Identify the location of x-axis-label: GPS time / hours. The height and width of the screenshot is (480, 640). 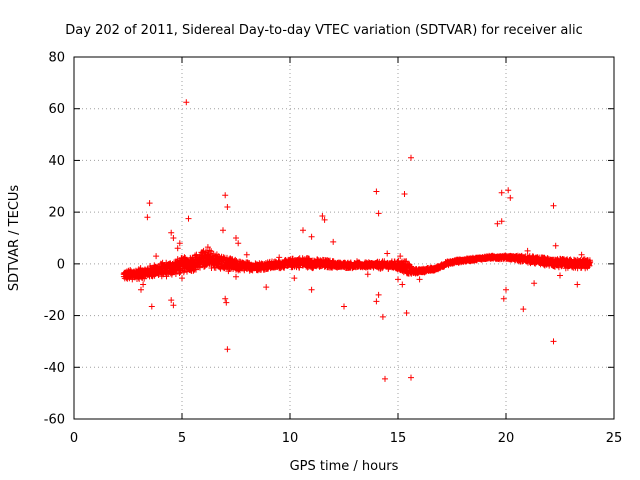
(344, 466).